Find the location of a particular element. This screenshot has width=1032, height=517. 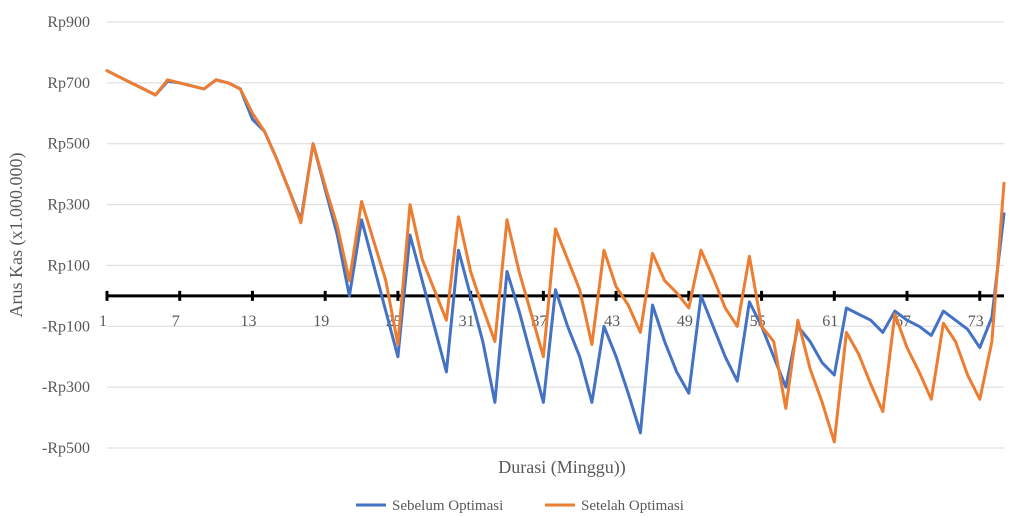

x-tick-label: 49 is located at coordinates (685, 321).